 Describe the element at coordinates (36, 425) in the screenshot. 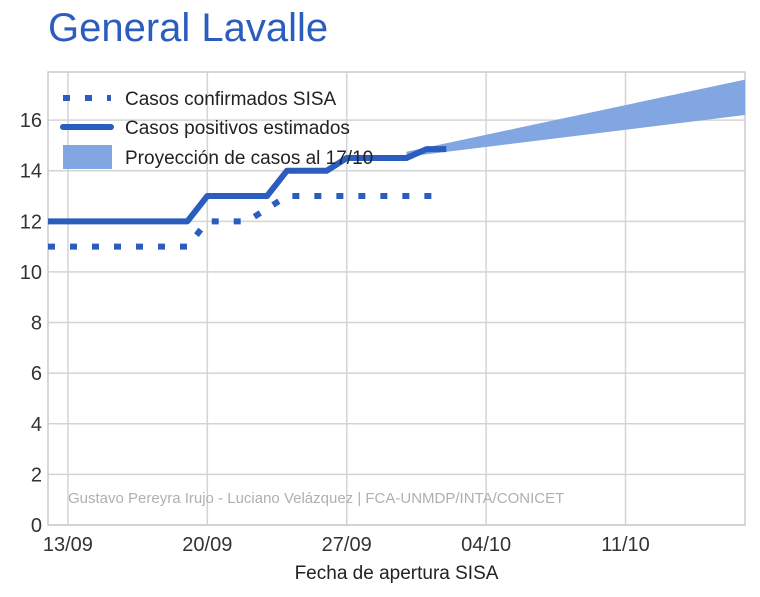

I see `y-tick-label: 4` at that location.